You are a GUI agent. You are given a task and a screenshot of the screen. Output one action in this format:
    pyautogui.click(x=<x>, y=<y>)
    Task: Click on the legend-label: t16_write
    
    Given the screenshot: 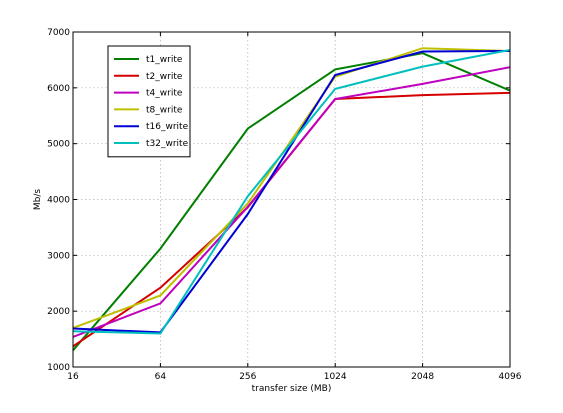 What is the action you would take?
    pyautogui.click(x=167, y=127)
    